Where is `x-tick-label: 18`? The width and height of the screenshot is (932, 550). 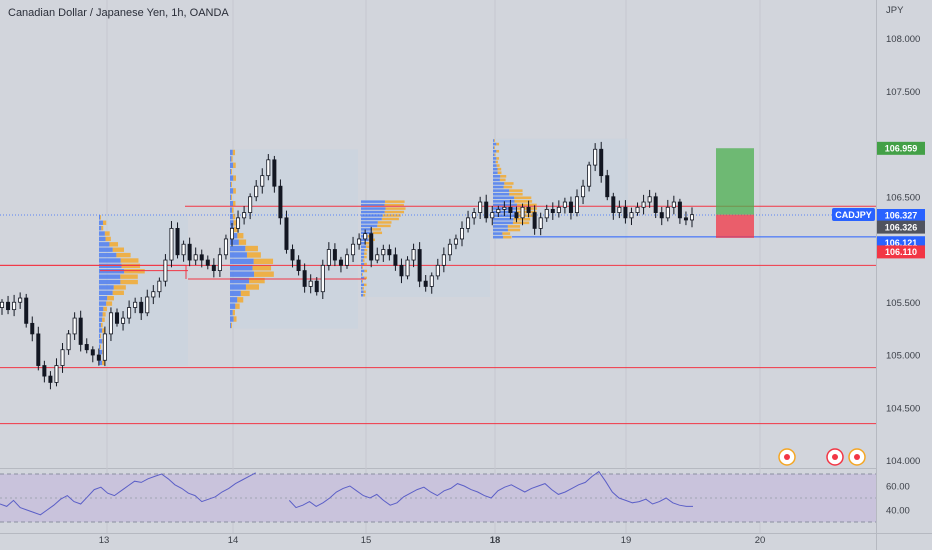
x-tick-label: 18 is located at coordinates (495, 540).